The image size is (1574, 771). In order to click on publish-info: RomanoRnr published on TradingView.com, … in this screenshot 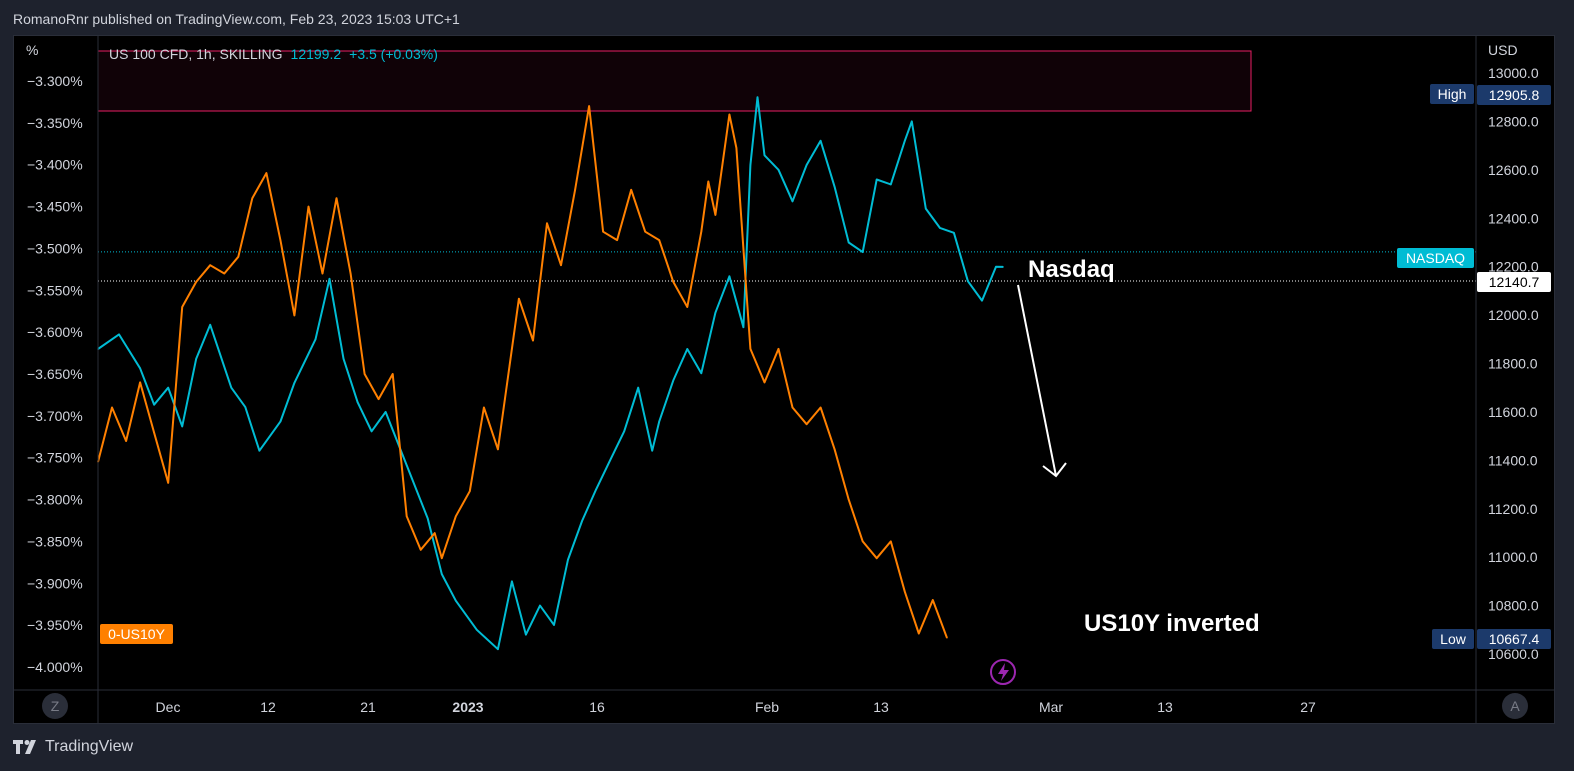, I will do `click(236, 19)`.